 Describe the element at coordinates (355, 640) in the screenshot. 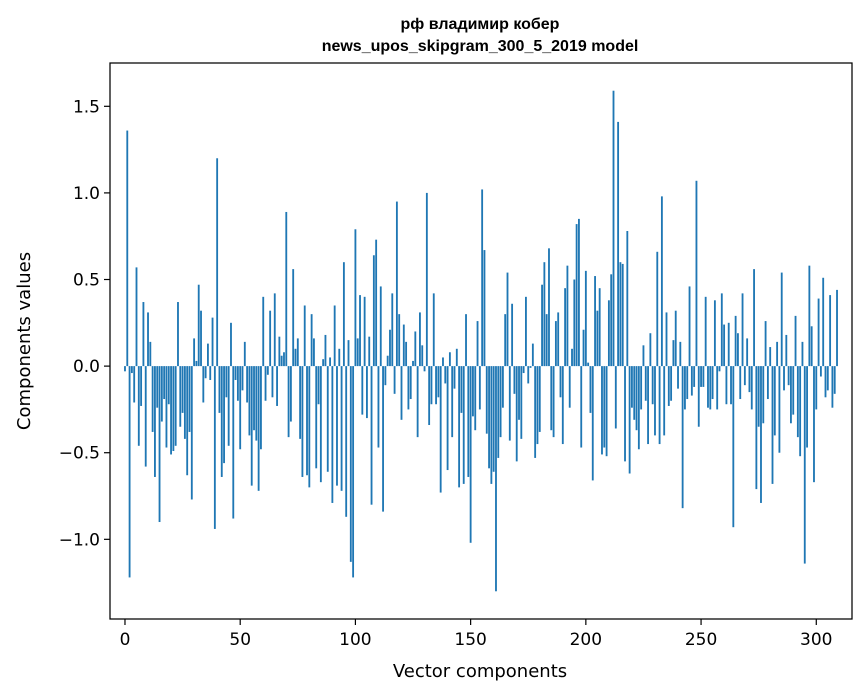

I see `x-tick-label: 100` at that location.